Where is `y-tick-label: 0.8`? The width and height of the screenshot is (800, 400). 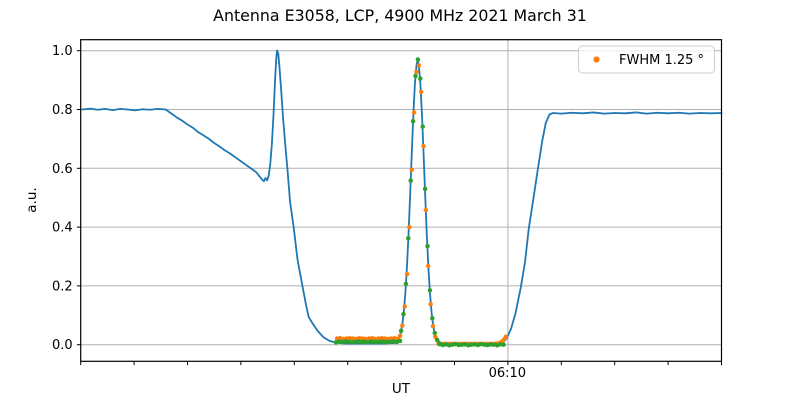 y-tick-label: 0.8 is located at coordinates (62, 110).